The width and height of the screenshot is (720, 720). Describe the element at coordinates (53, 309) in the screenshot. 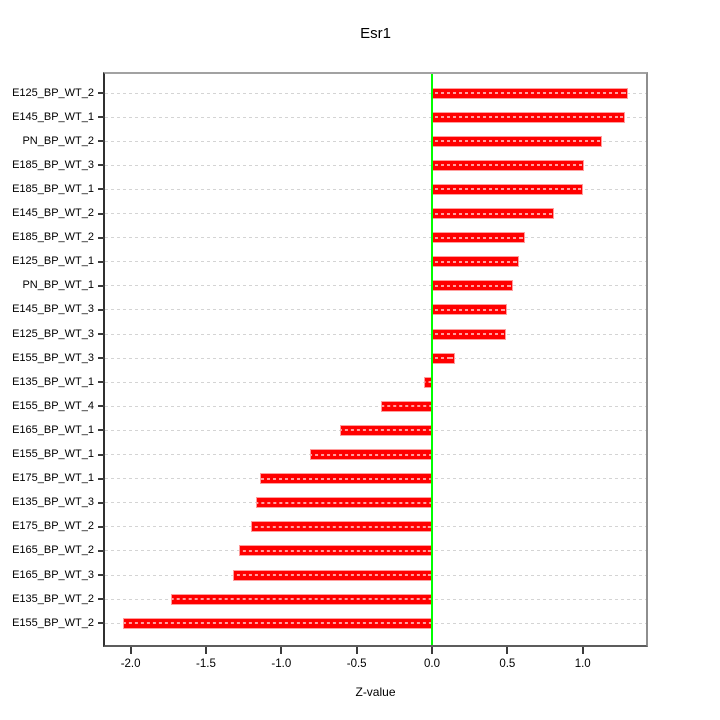

I see `y-axis-label: E145_BP_WT_3` at that location.